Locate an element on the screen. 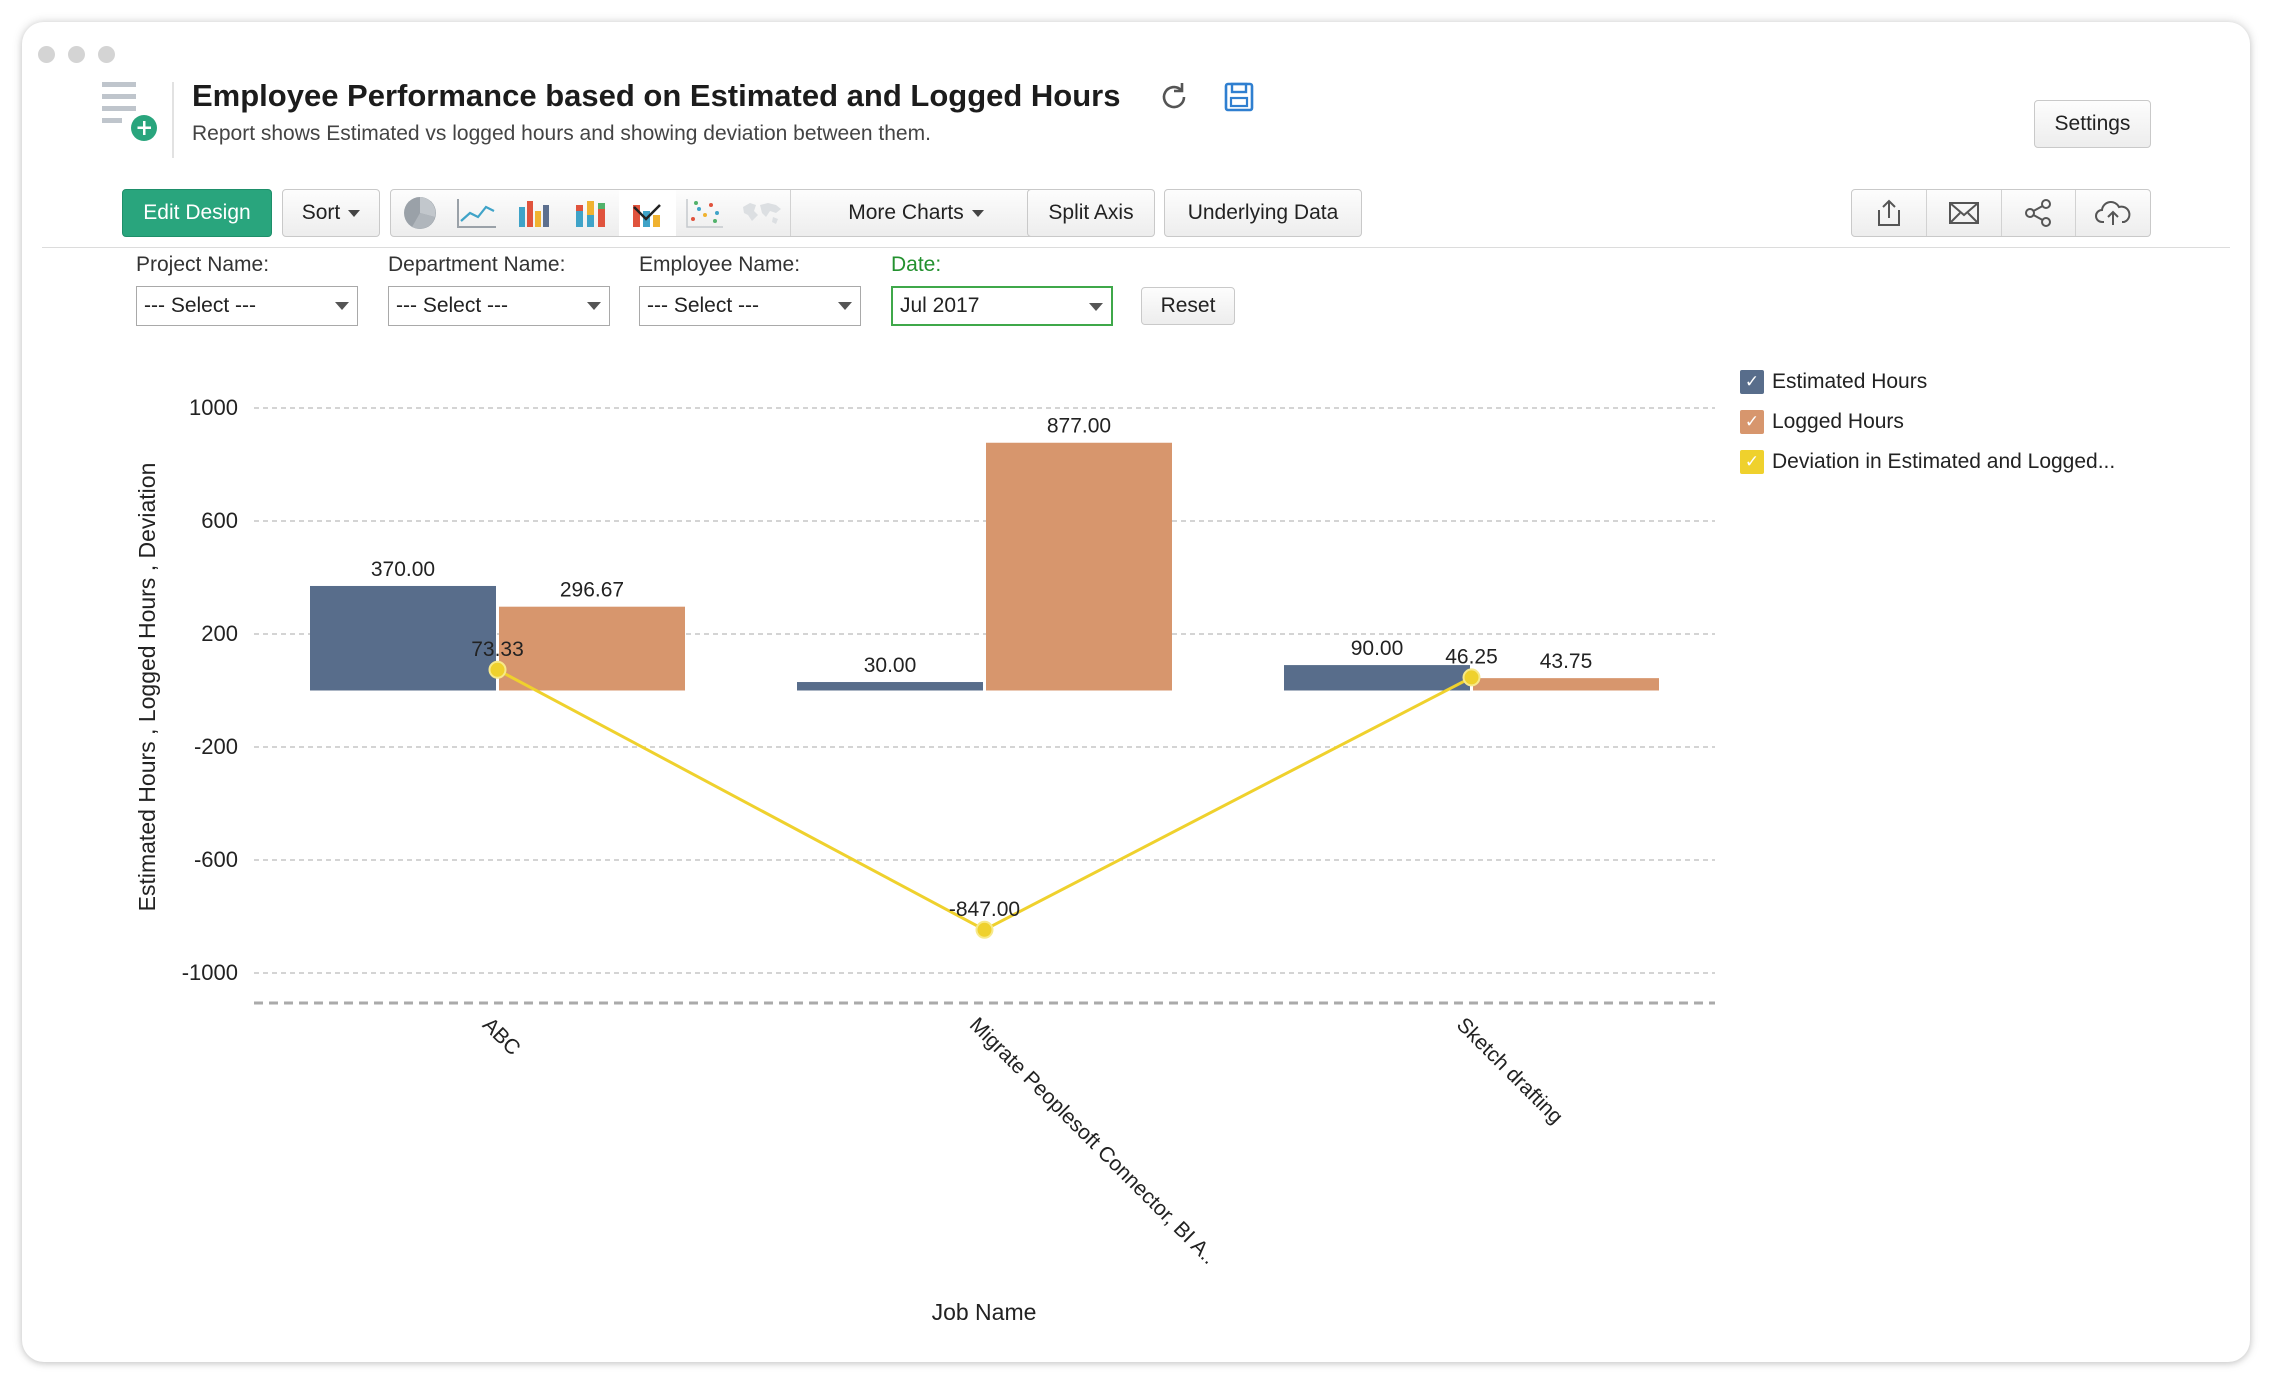  export-button is located at coordinates (1889, 213).